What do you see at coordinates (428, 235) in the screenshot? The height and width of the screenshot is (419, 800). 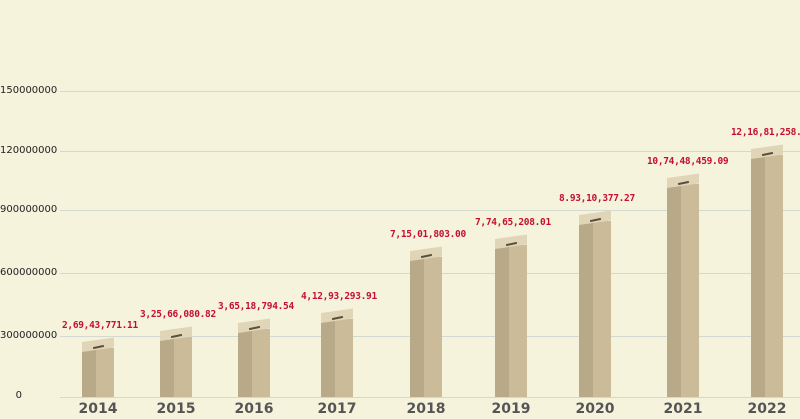 I see `data-label: 7,15,01,803.00` at bounding box center [428, 235].